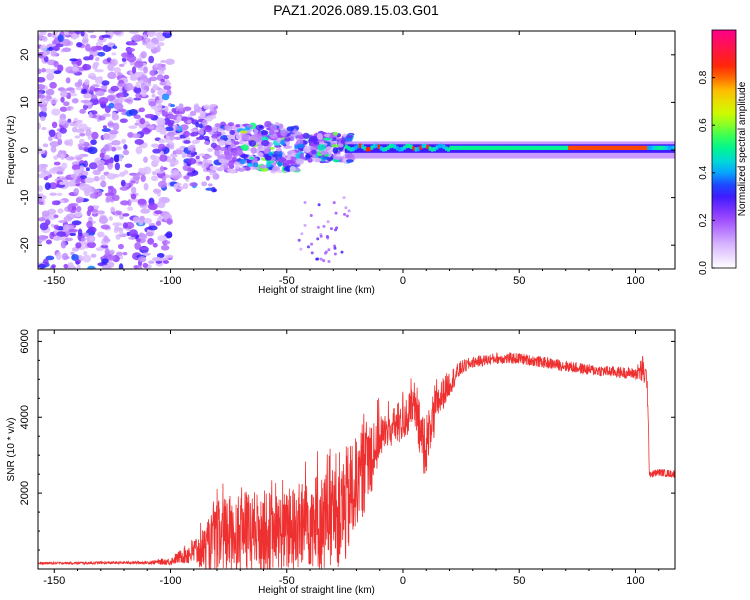 The image size is (750, 600). What do you see at coordinates (635, 281) in the screenshot?
I see `x-tick-label: 100` at bounding box center [635, 281].